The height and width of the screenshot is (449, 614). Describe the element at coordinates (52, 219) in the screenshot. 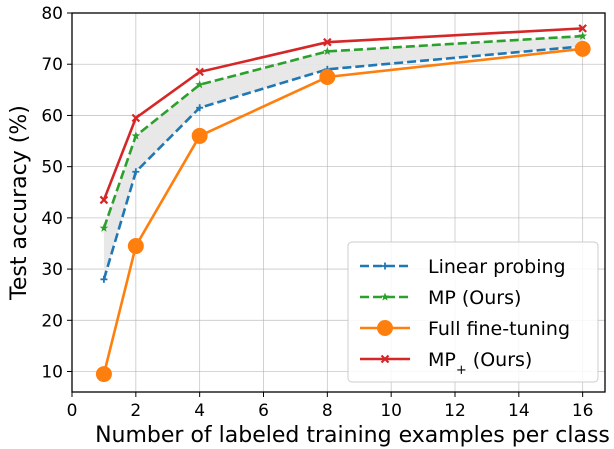

I see `y-tick-label: 40` at that location.